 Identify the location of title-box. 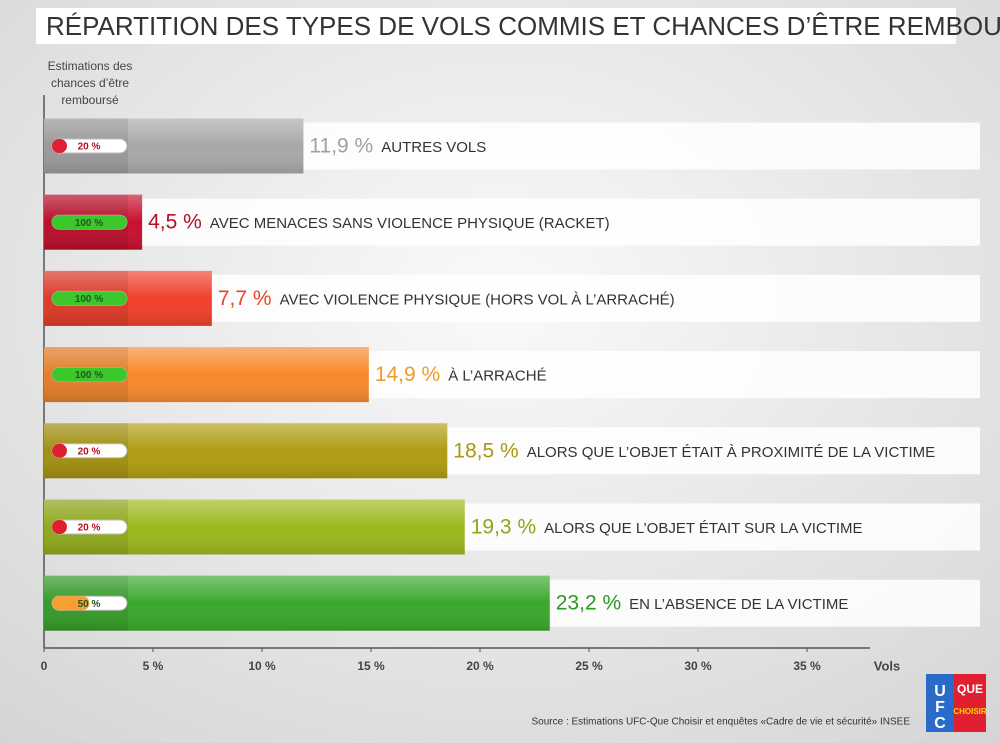
(496, 26).